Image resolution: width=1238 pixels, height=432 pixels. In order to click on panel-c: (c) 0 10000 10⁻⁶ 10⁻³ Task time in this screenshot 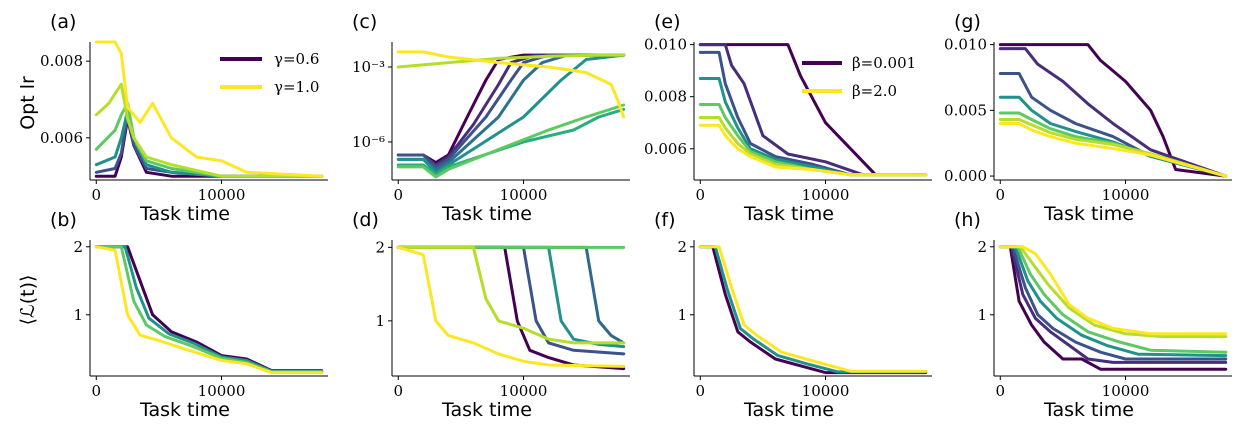, I will do `click(491, 118)`.